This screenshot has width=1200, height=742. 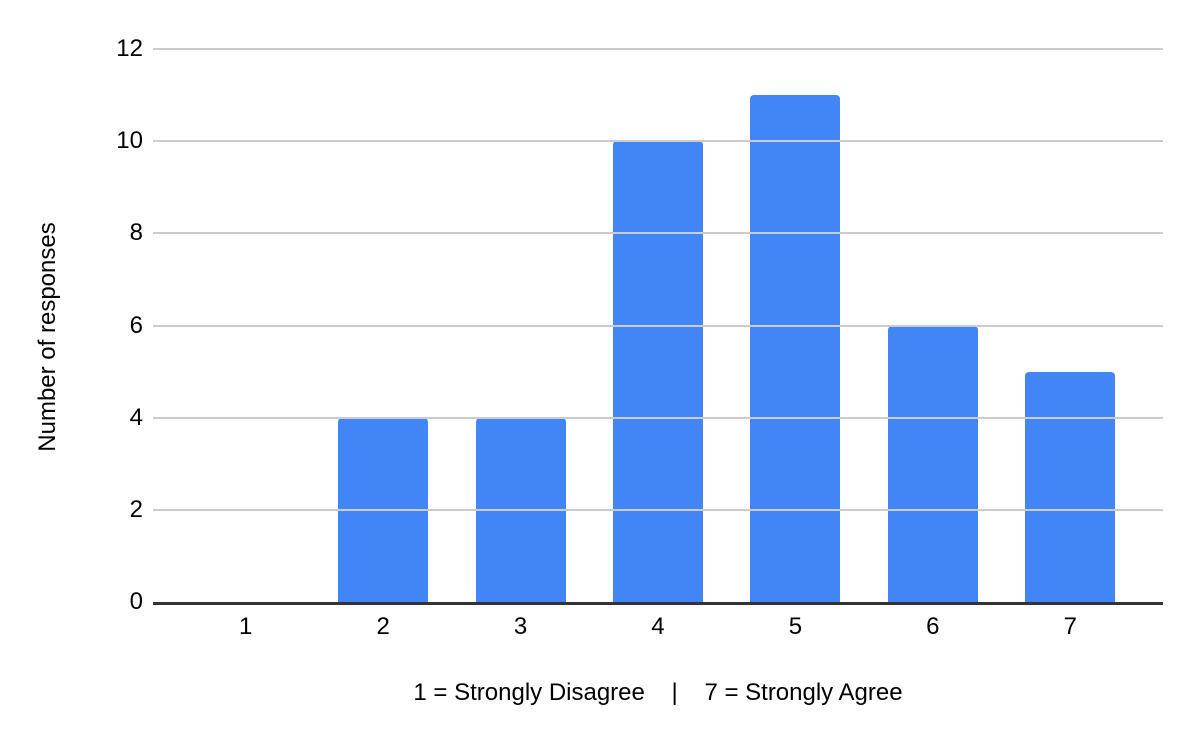 I want to click on x-tick-label: 1, so click(x=246, y=626).